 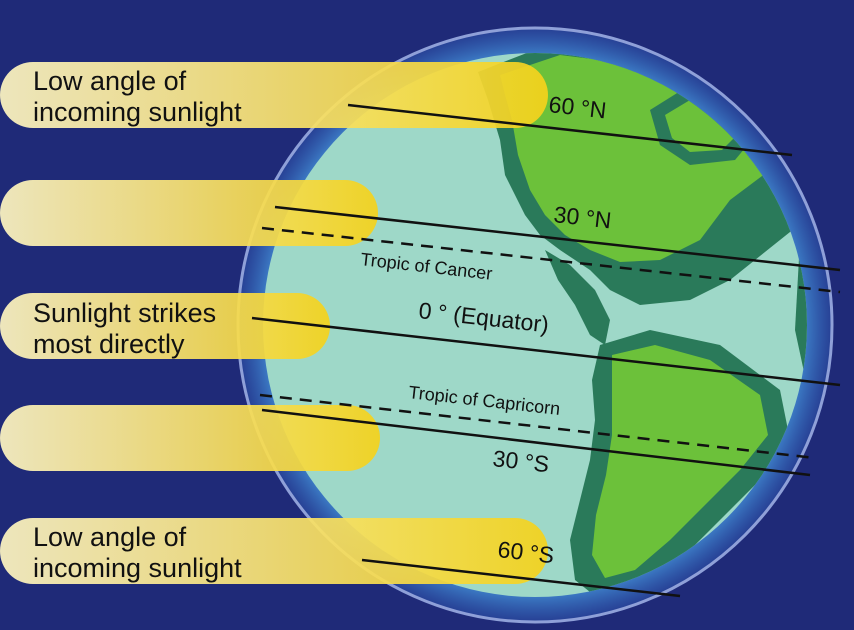 What do you see at coordinates (137, 552) in the screenshot?
I see `bottom-sunlight-label: Low angle of incoming sunlight` at bounding box center [137, 552].